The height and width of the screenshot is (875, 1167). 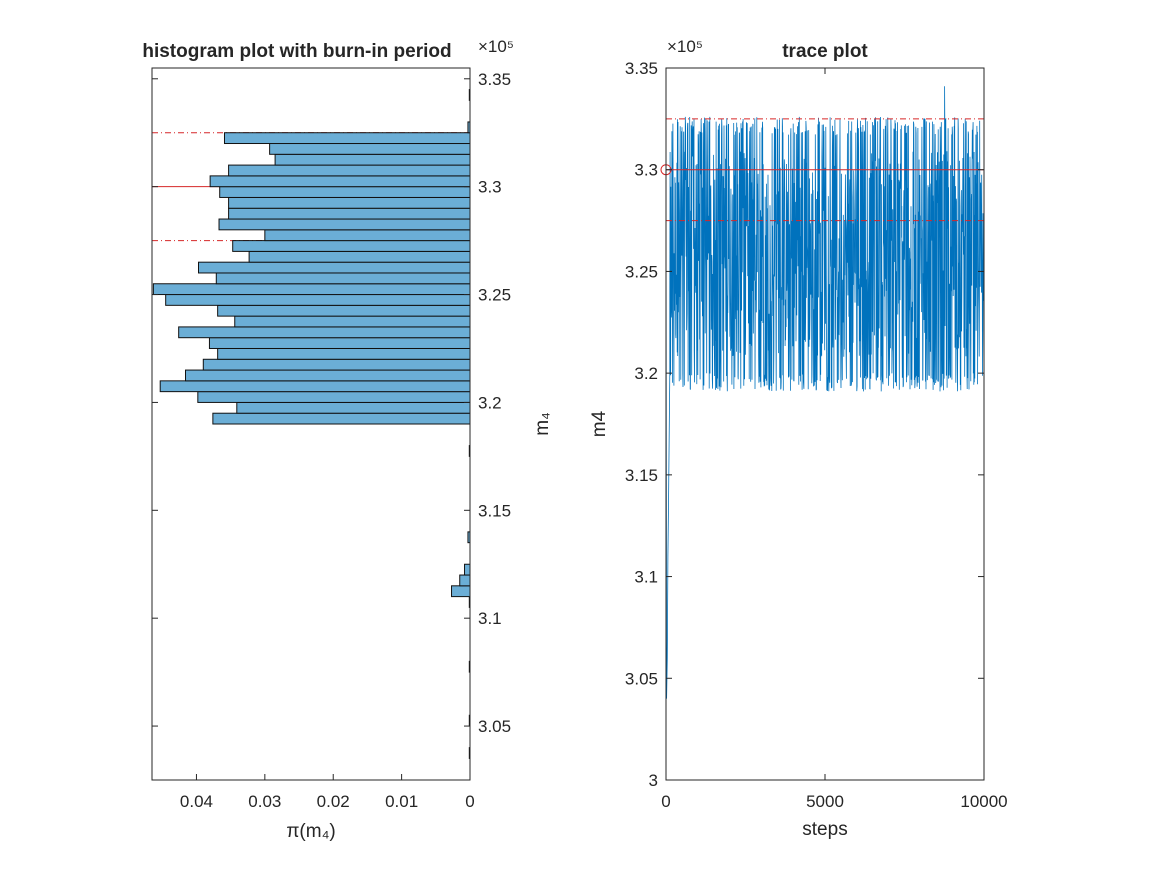 What do you see at coordinates (653, 780) in the screenshot?
I see `trace-y-tick-label: 3` at bounding box center [653, 780].